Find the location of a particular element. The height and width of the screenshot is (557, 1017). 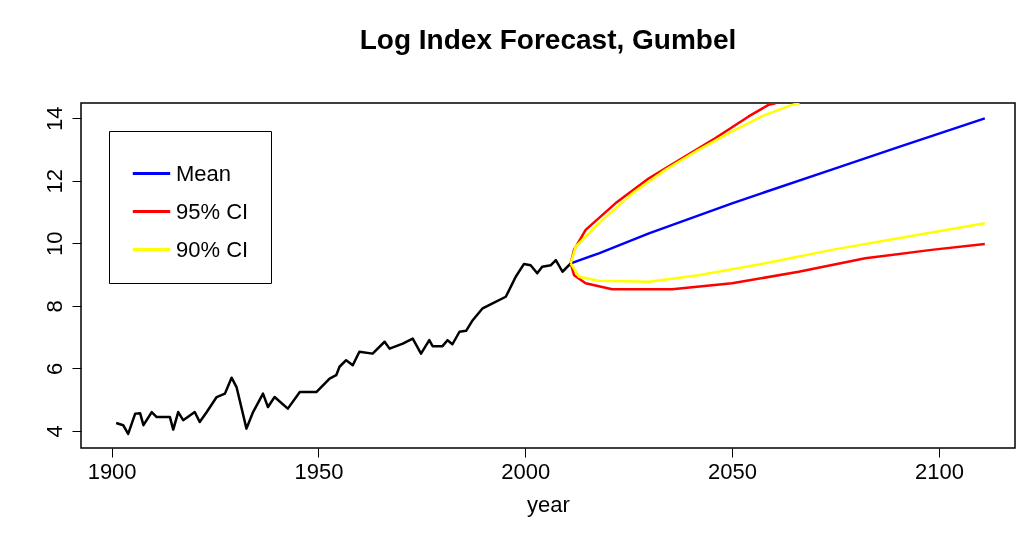

y-tick-label: 8 is located at coordinates (54, 306).